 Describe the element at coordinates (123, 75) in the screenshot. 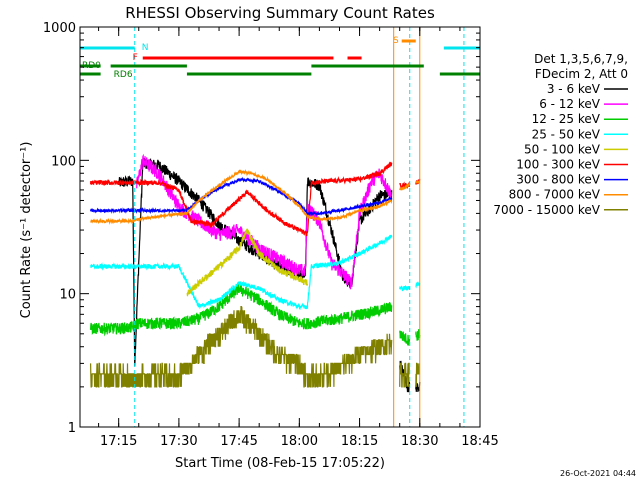

I see `flag-label-rd6: RD6` at that location.